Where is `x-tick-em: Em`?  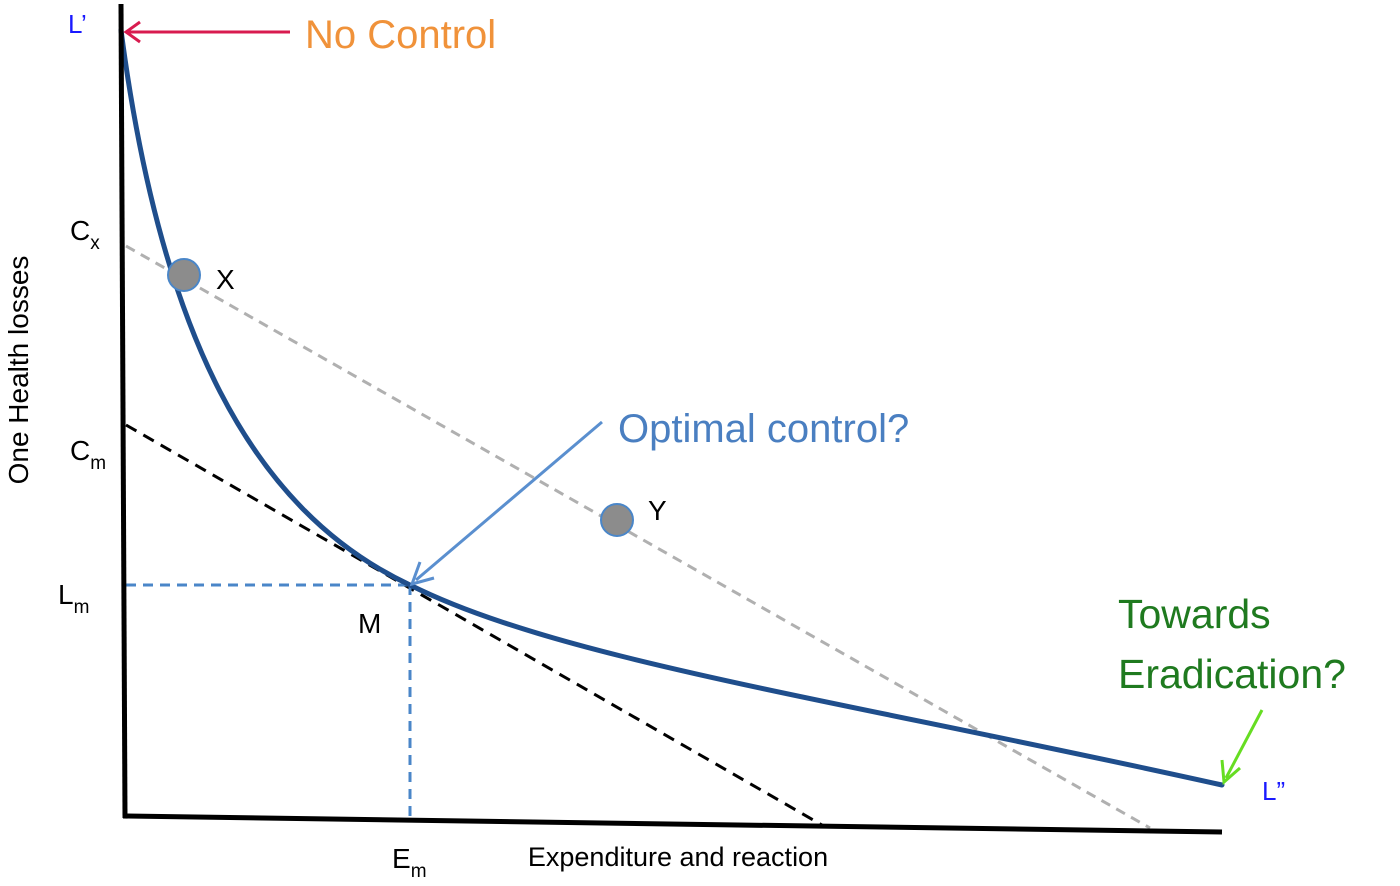
x-tick-em: Em is located at coordinates (409, 862).